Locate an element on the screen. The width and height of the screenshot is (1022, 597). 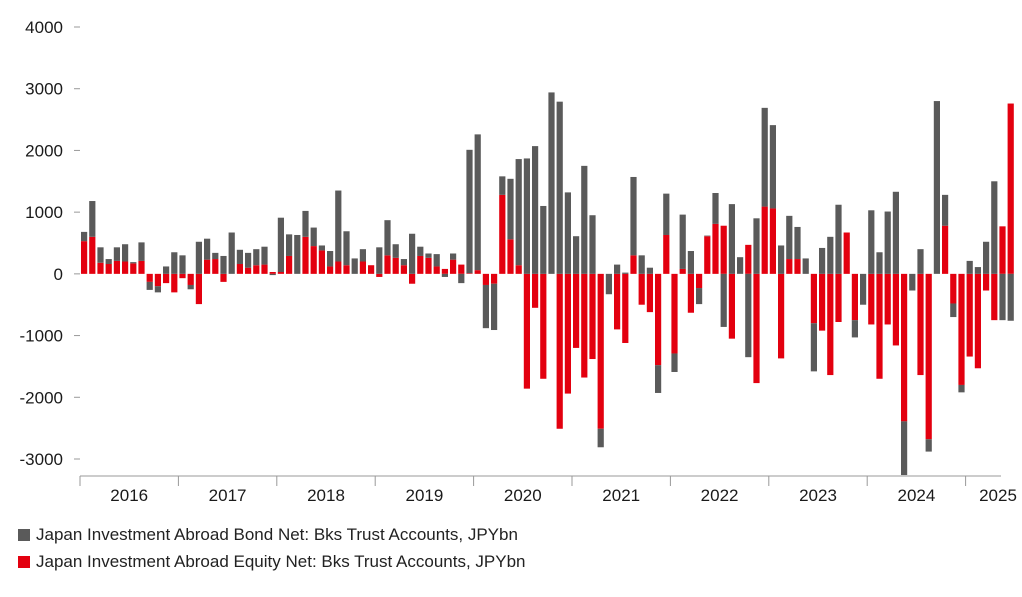
x-tick-label: 2022 is located at coordinates (720, 495).